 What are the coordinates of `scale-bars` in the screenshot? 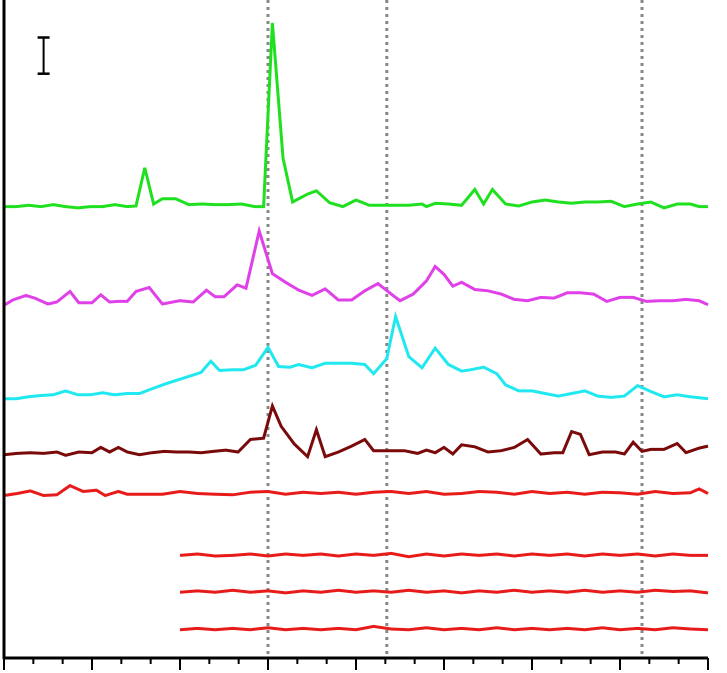 It's located at (43, 55).